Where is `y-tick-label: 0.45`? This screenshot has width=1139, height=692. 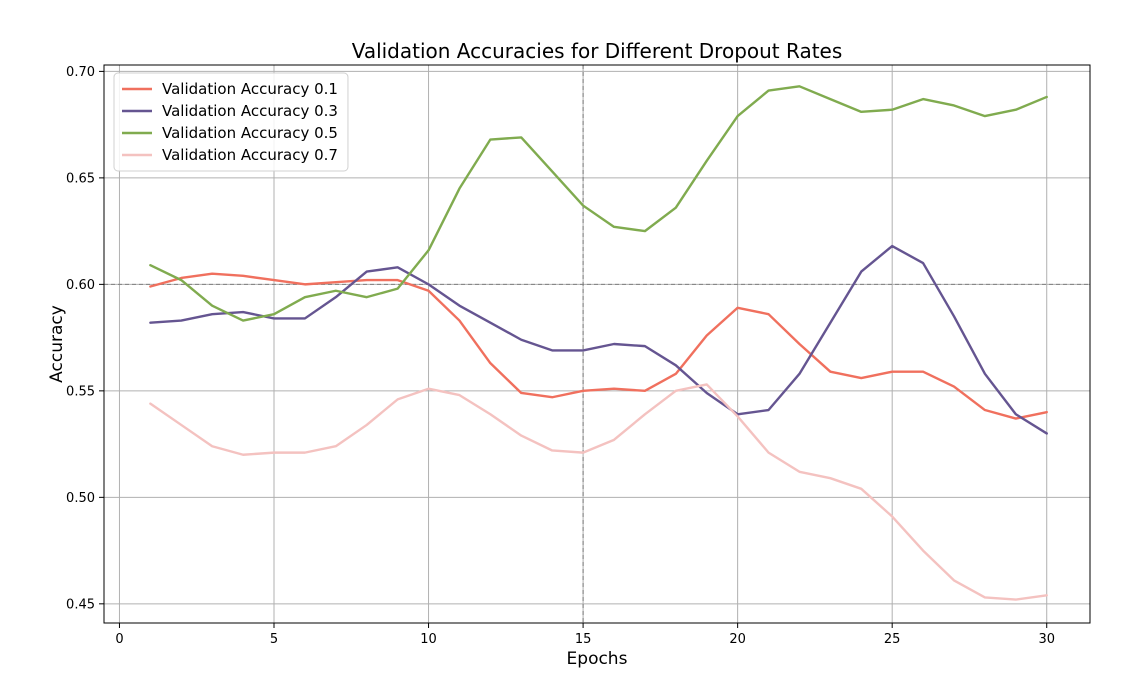 y-tick-label: 0.45 is located at coordinates (80, 604).